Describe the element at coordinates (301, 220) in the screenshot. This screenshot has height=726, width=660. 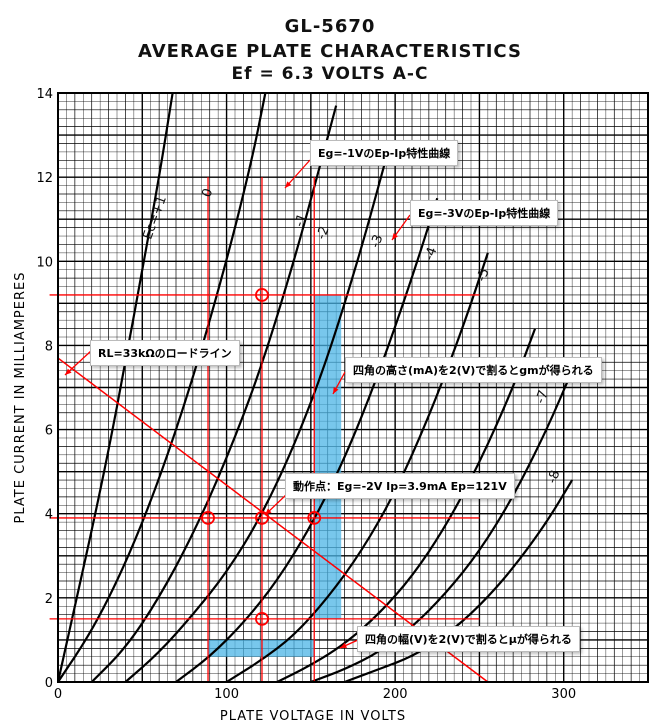
I see `curve-label: -1` at that location.